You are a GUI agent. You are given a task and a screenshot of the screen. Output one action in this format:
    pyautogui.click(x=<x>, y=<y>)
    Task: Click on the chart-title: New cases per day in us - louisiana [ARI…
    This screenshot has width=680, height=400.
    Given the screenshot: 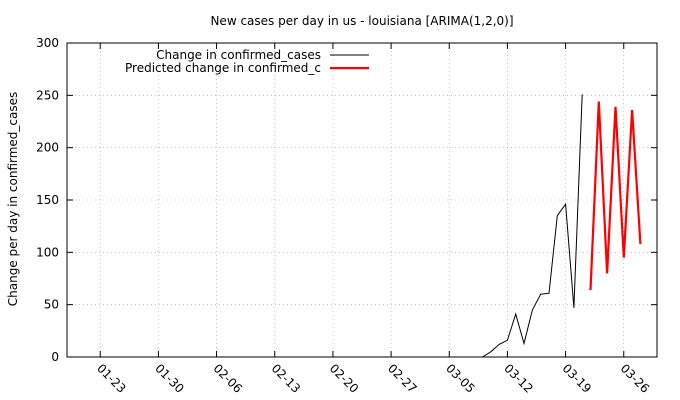 What is the action you would take?
    pyautogui.click(x=361, y=21)
    